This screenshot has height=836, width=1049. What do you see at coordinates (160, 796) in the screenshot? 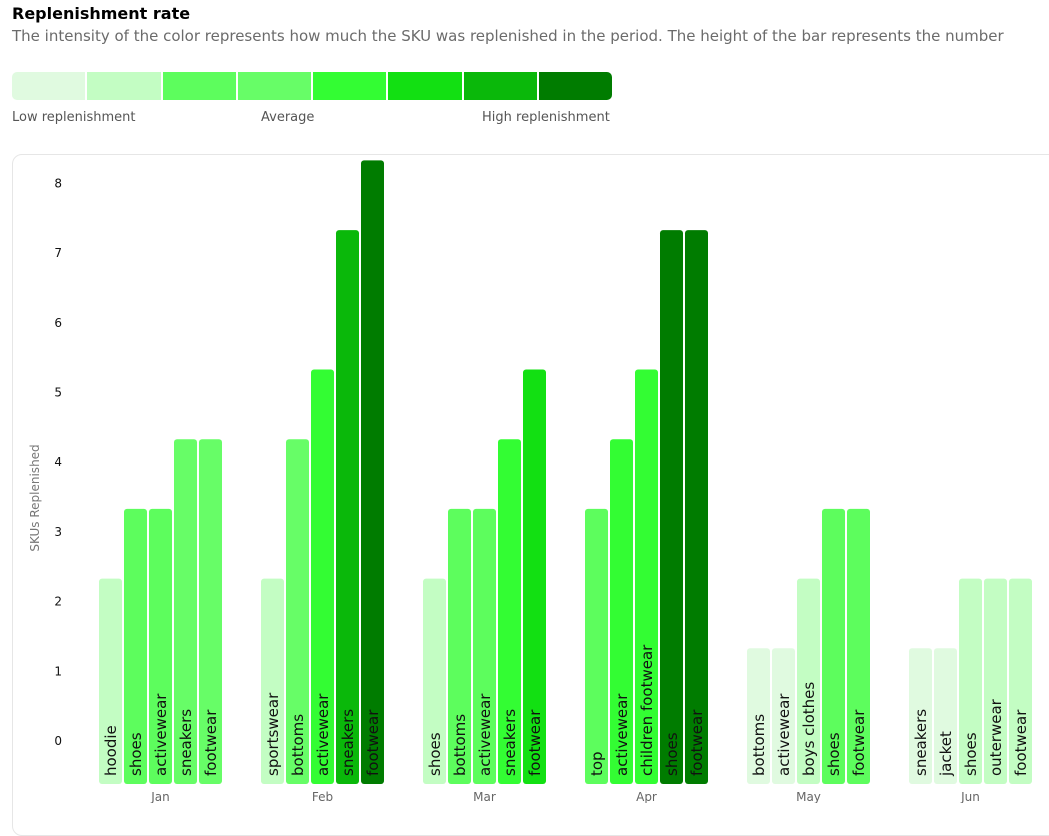
I see `x-tick-label: Jan` at bounding box center [160, 796].